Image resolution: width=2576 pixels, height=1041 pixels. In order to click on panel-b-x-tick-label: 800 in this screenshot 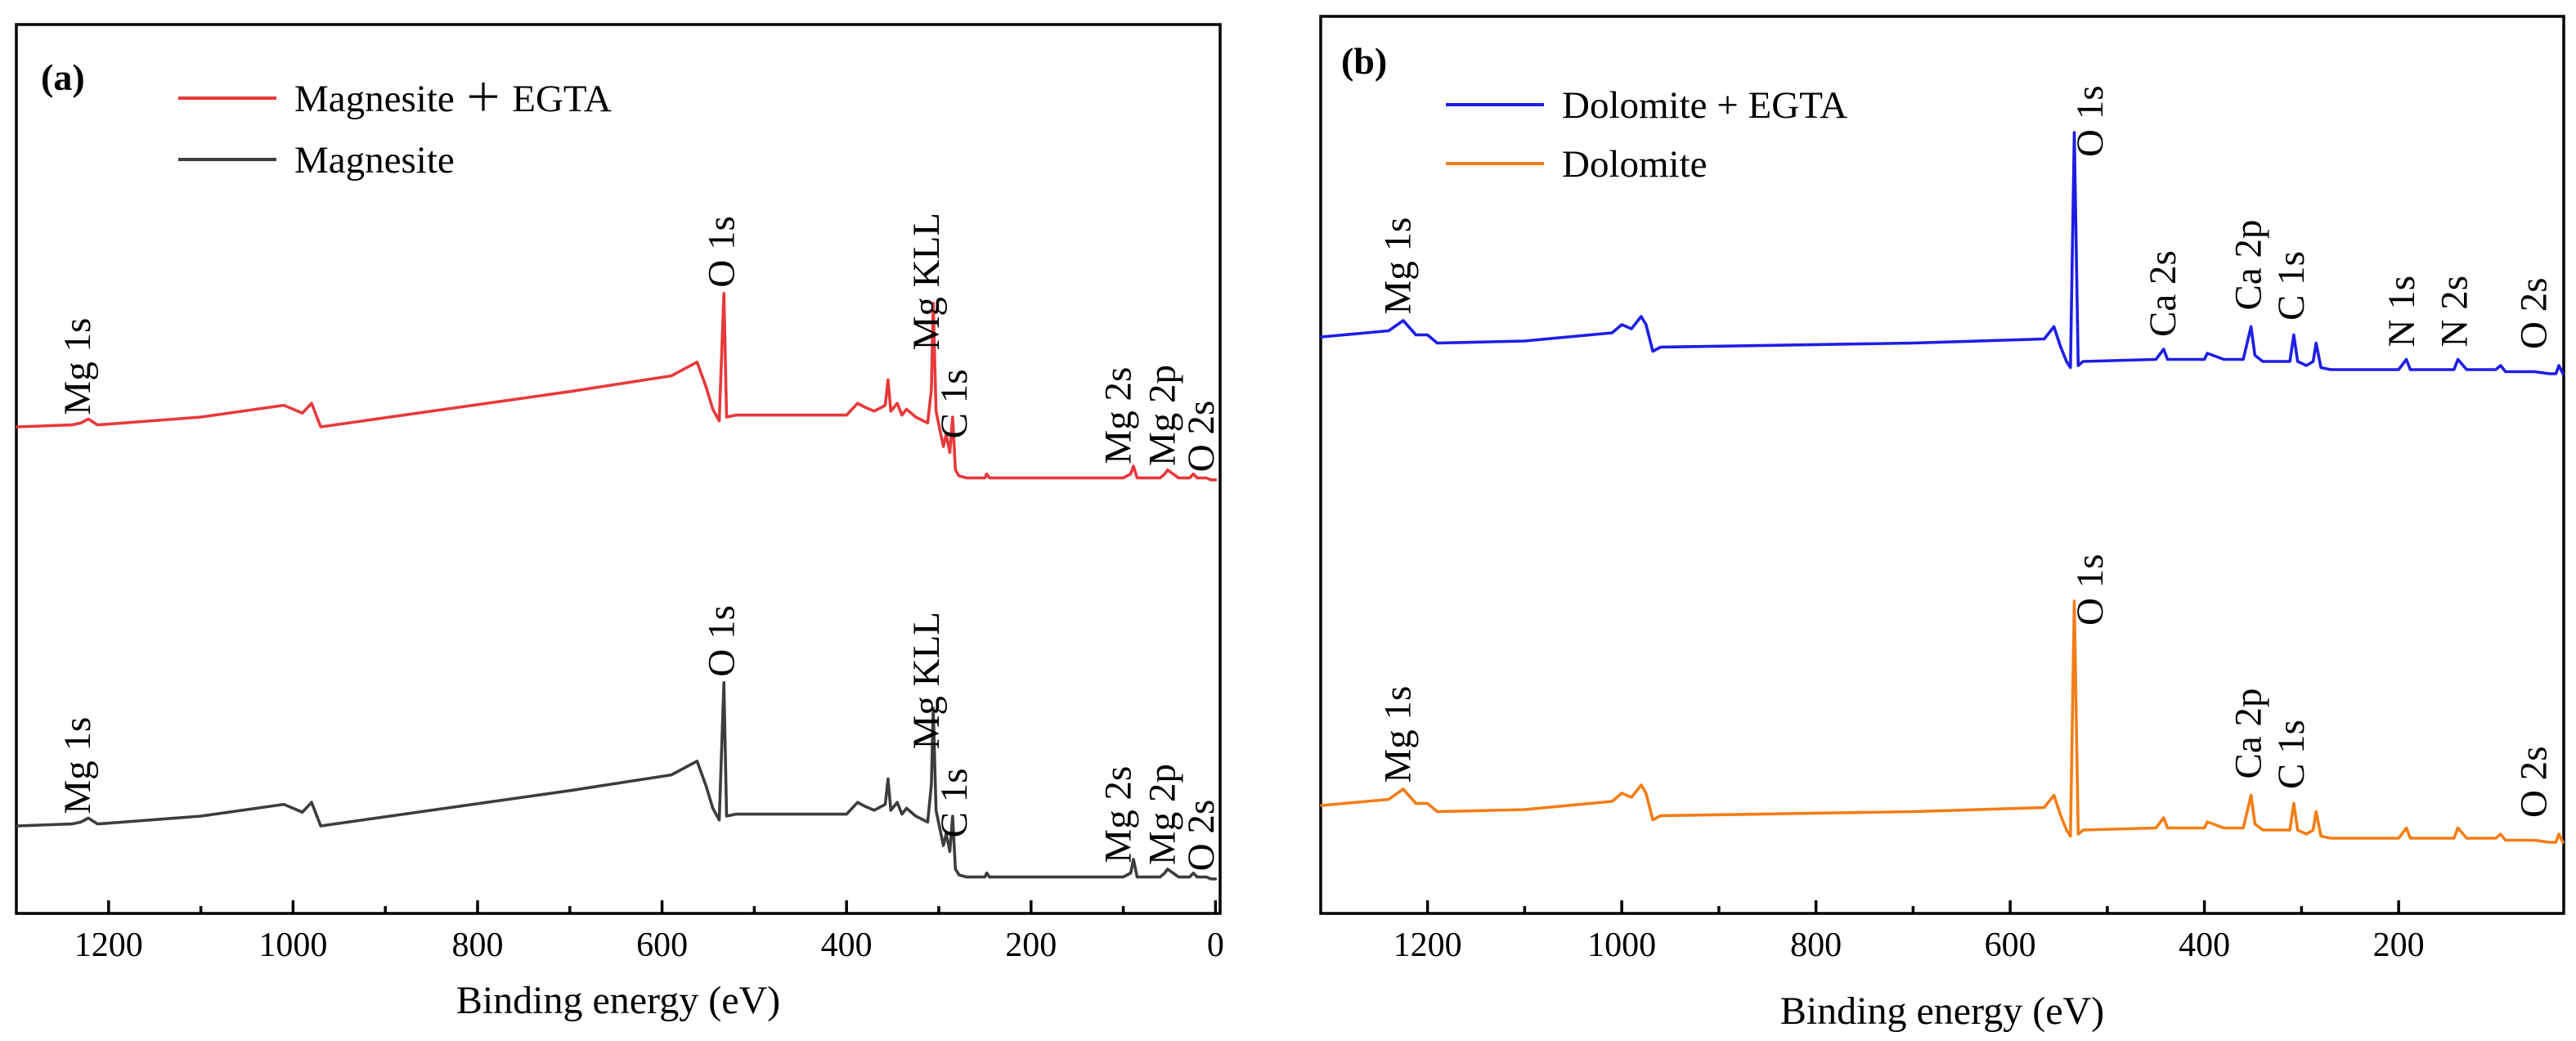, I will do `click(1816, 946)`.